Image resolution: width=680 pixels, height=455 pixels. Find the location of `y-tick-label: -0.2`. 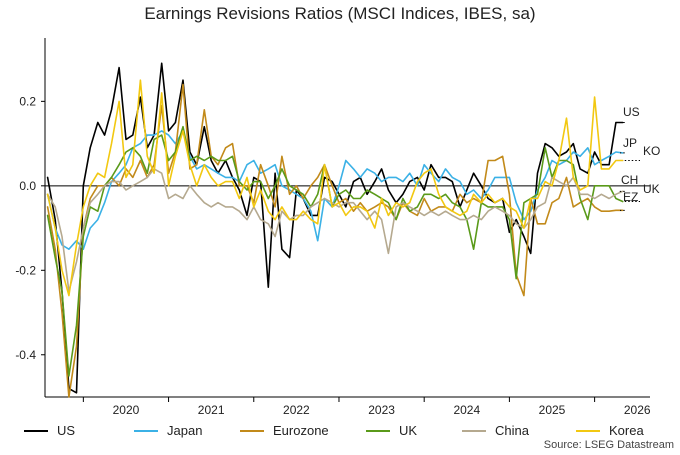

y-tick-label: -0.2 is located at coordinates (25, 270).